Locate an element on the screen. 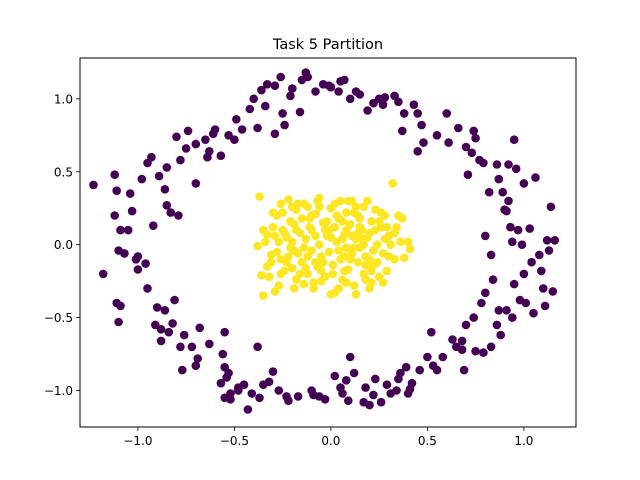  x-tick-label: 1.0 is located at coordinates (523, 441).